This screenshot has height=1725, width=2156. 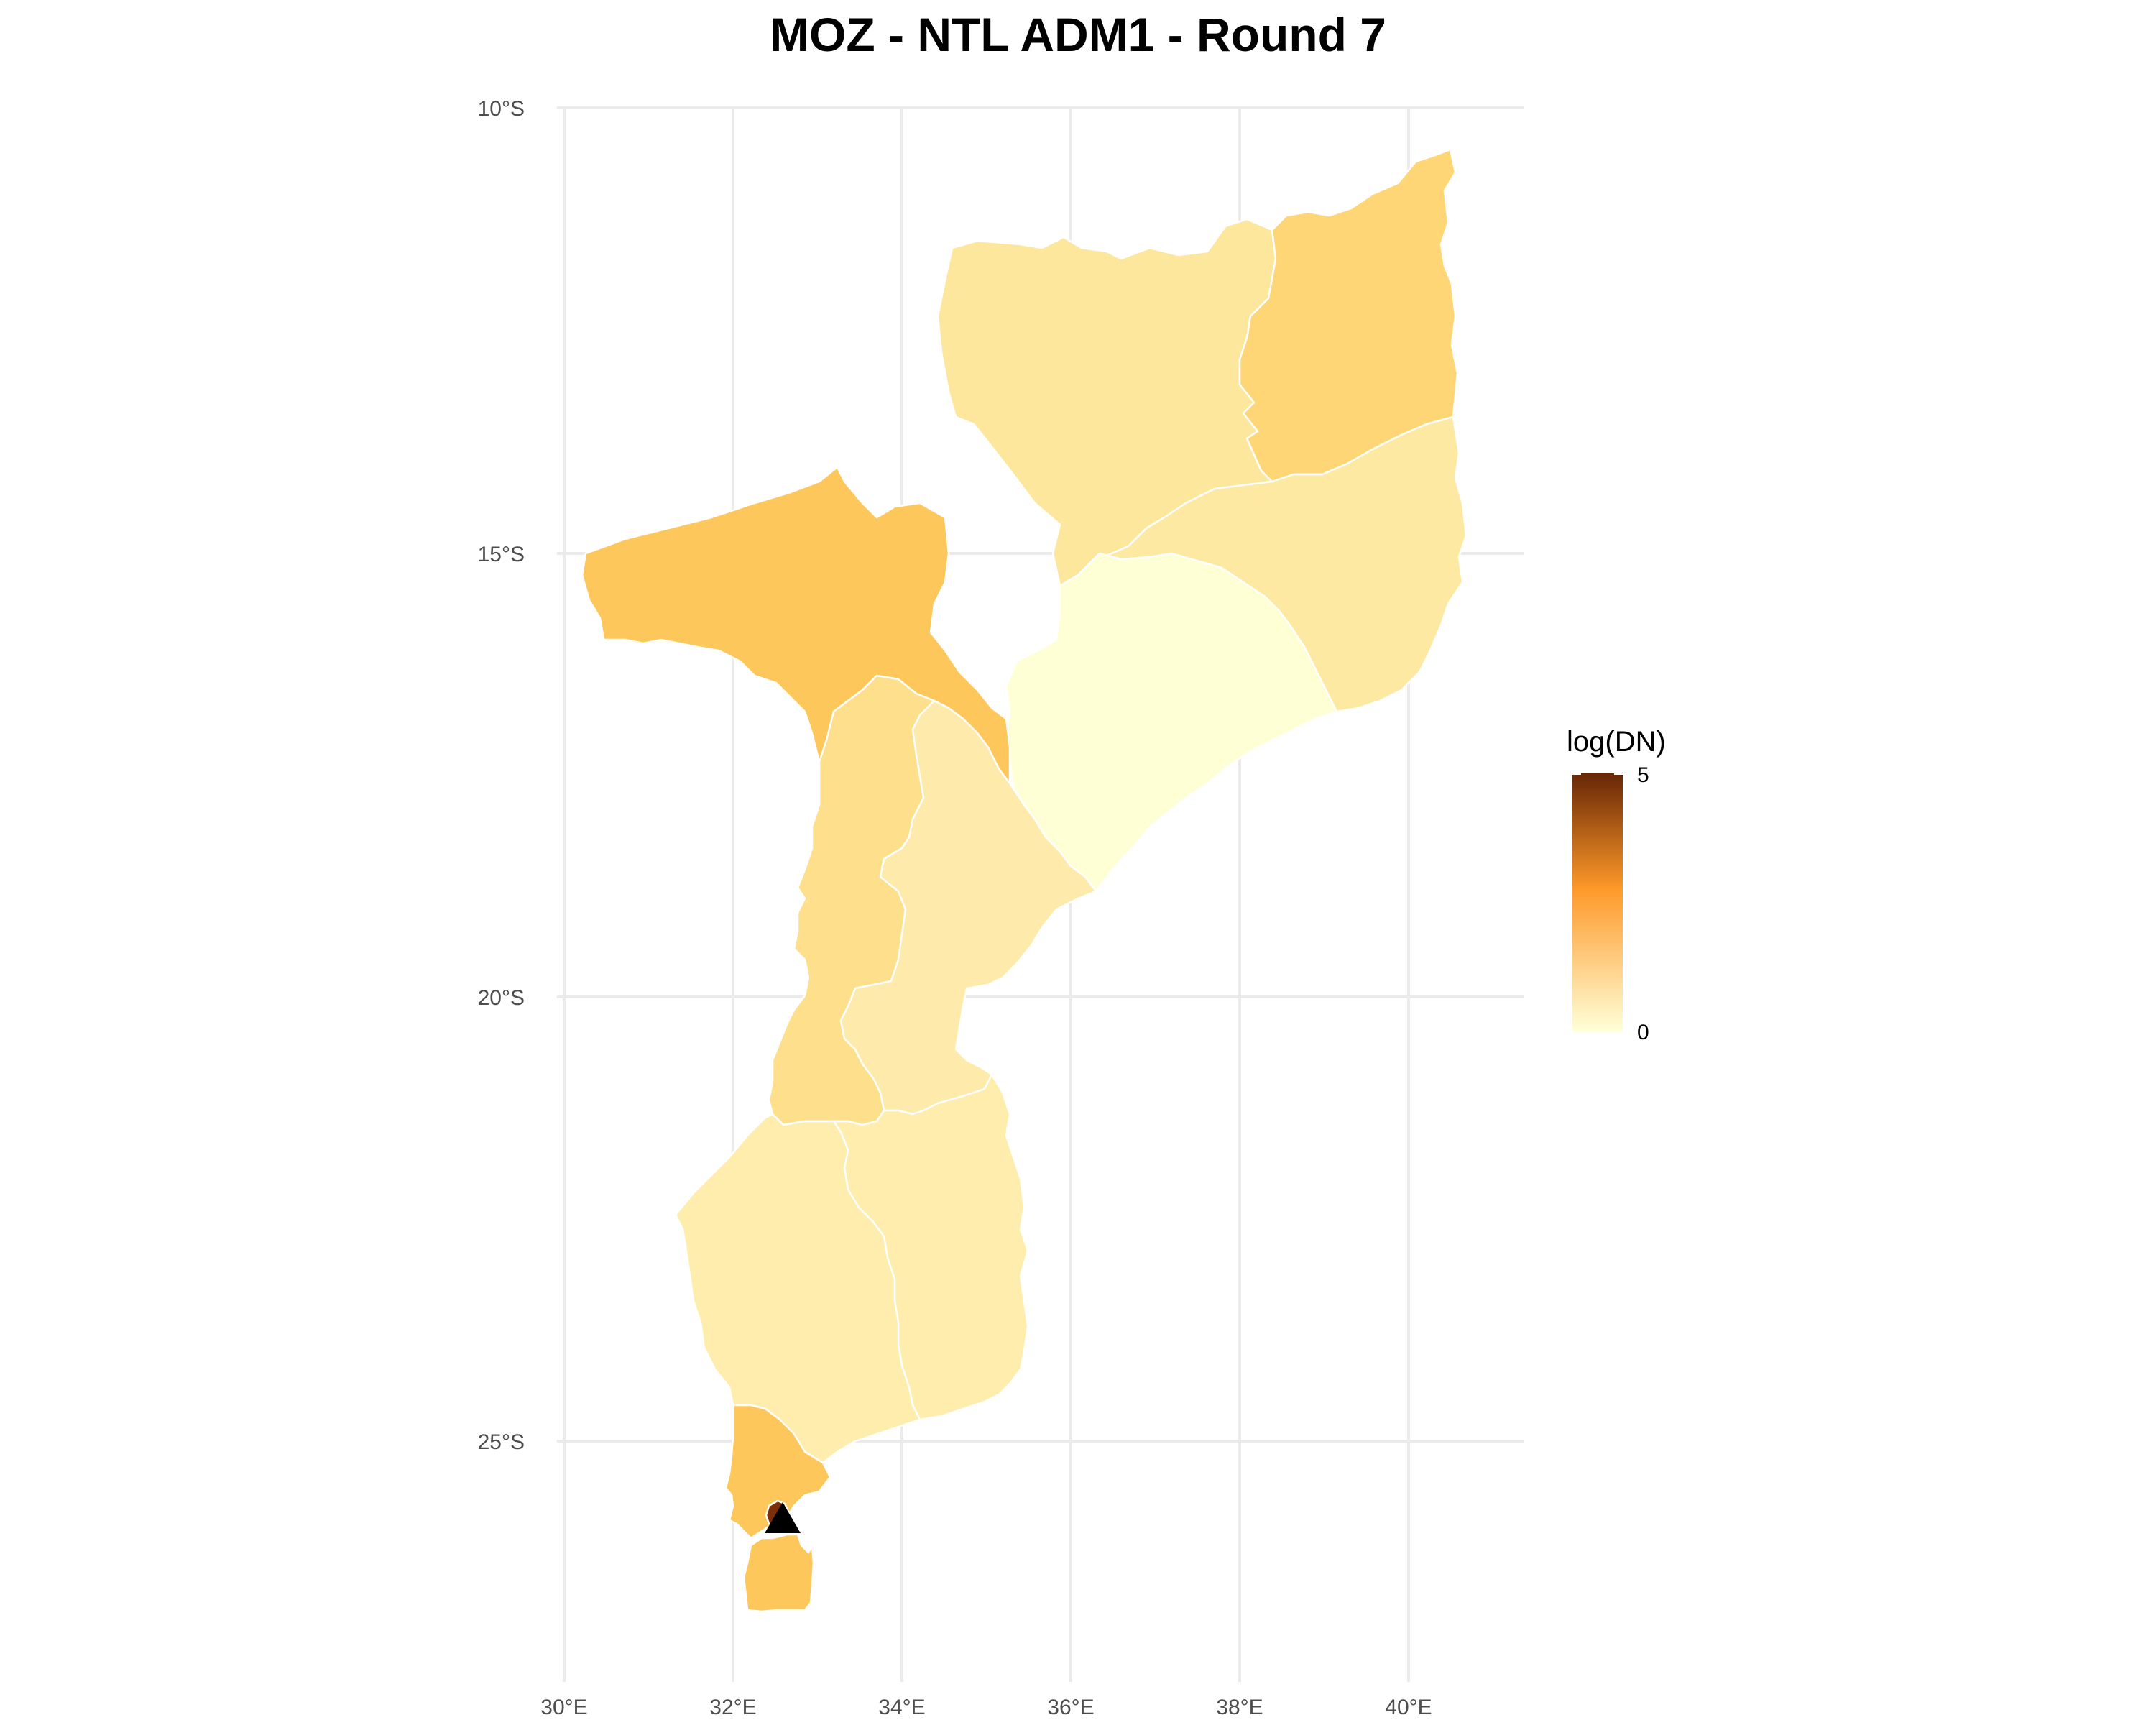 What do you see at coordinates (901, 1707) in the screenshot?
I see `x-tick-label: 34°E` at bounding box center [901, 1707].